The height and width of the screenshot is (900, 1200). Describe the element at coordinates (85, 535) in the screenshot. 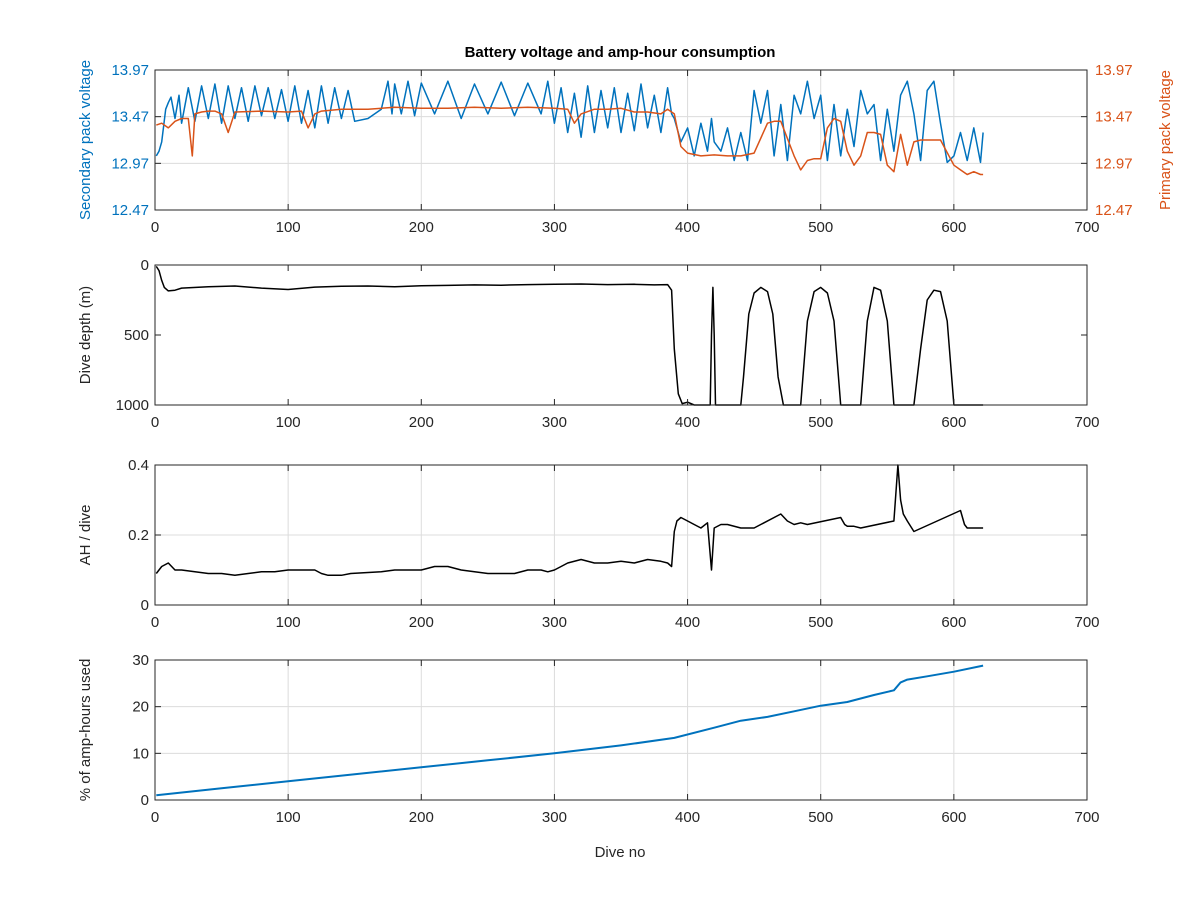

I see `y-axis-label: AH / dive` at that location.